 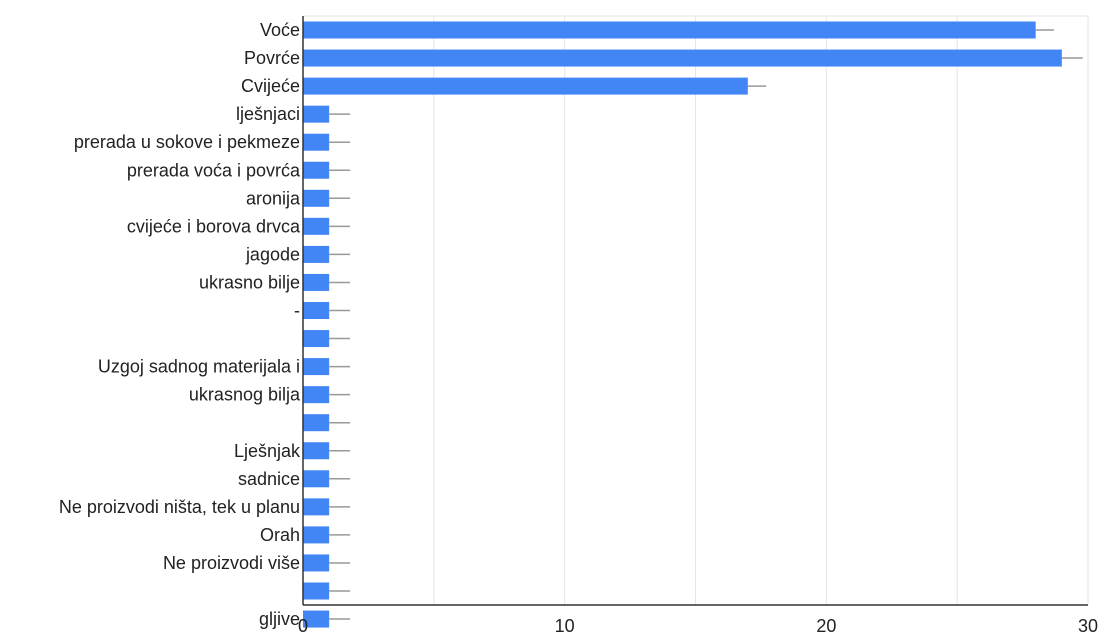 I want to click on category-label: prerada u sokove i pekmeze, so click(x=187, y=142).